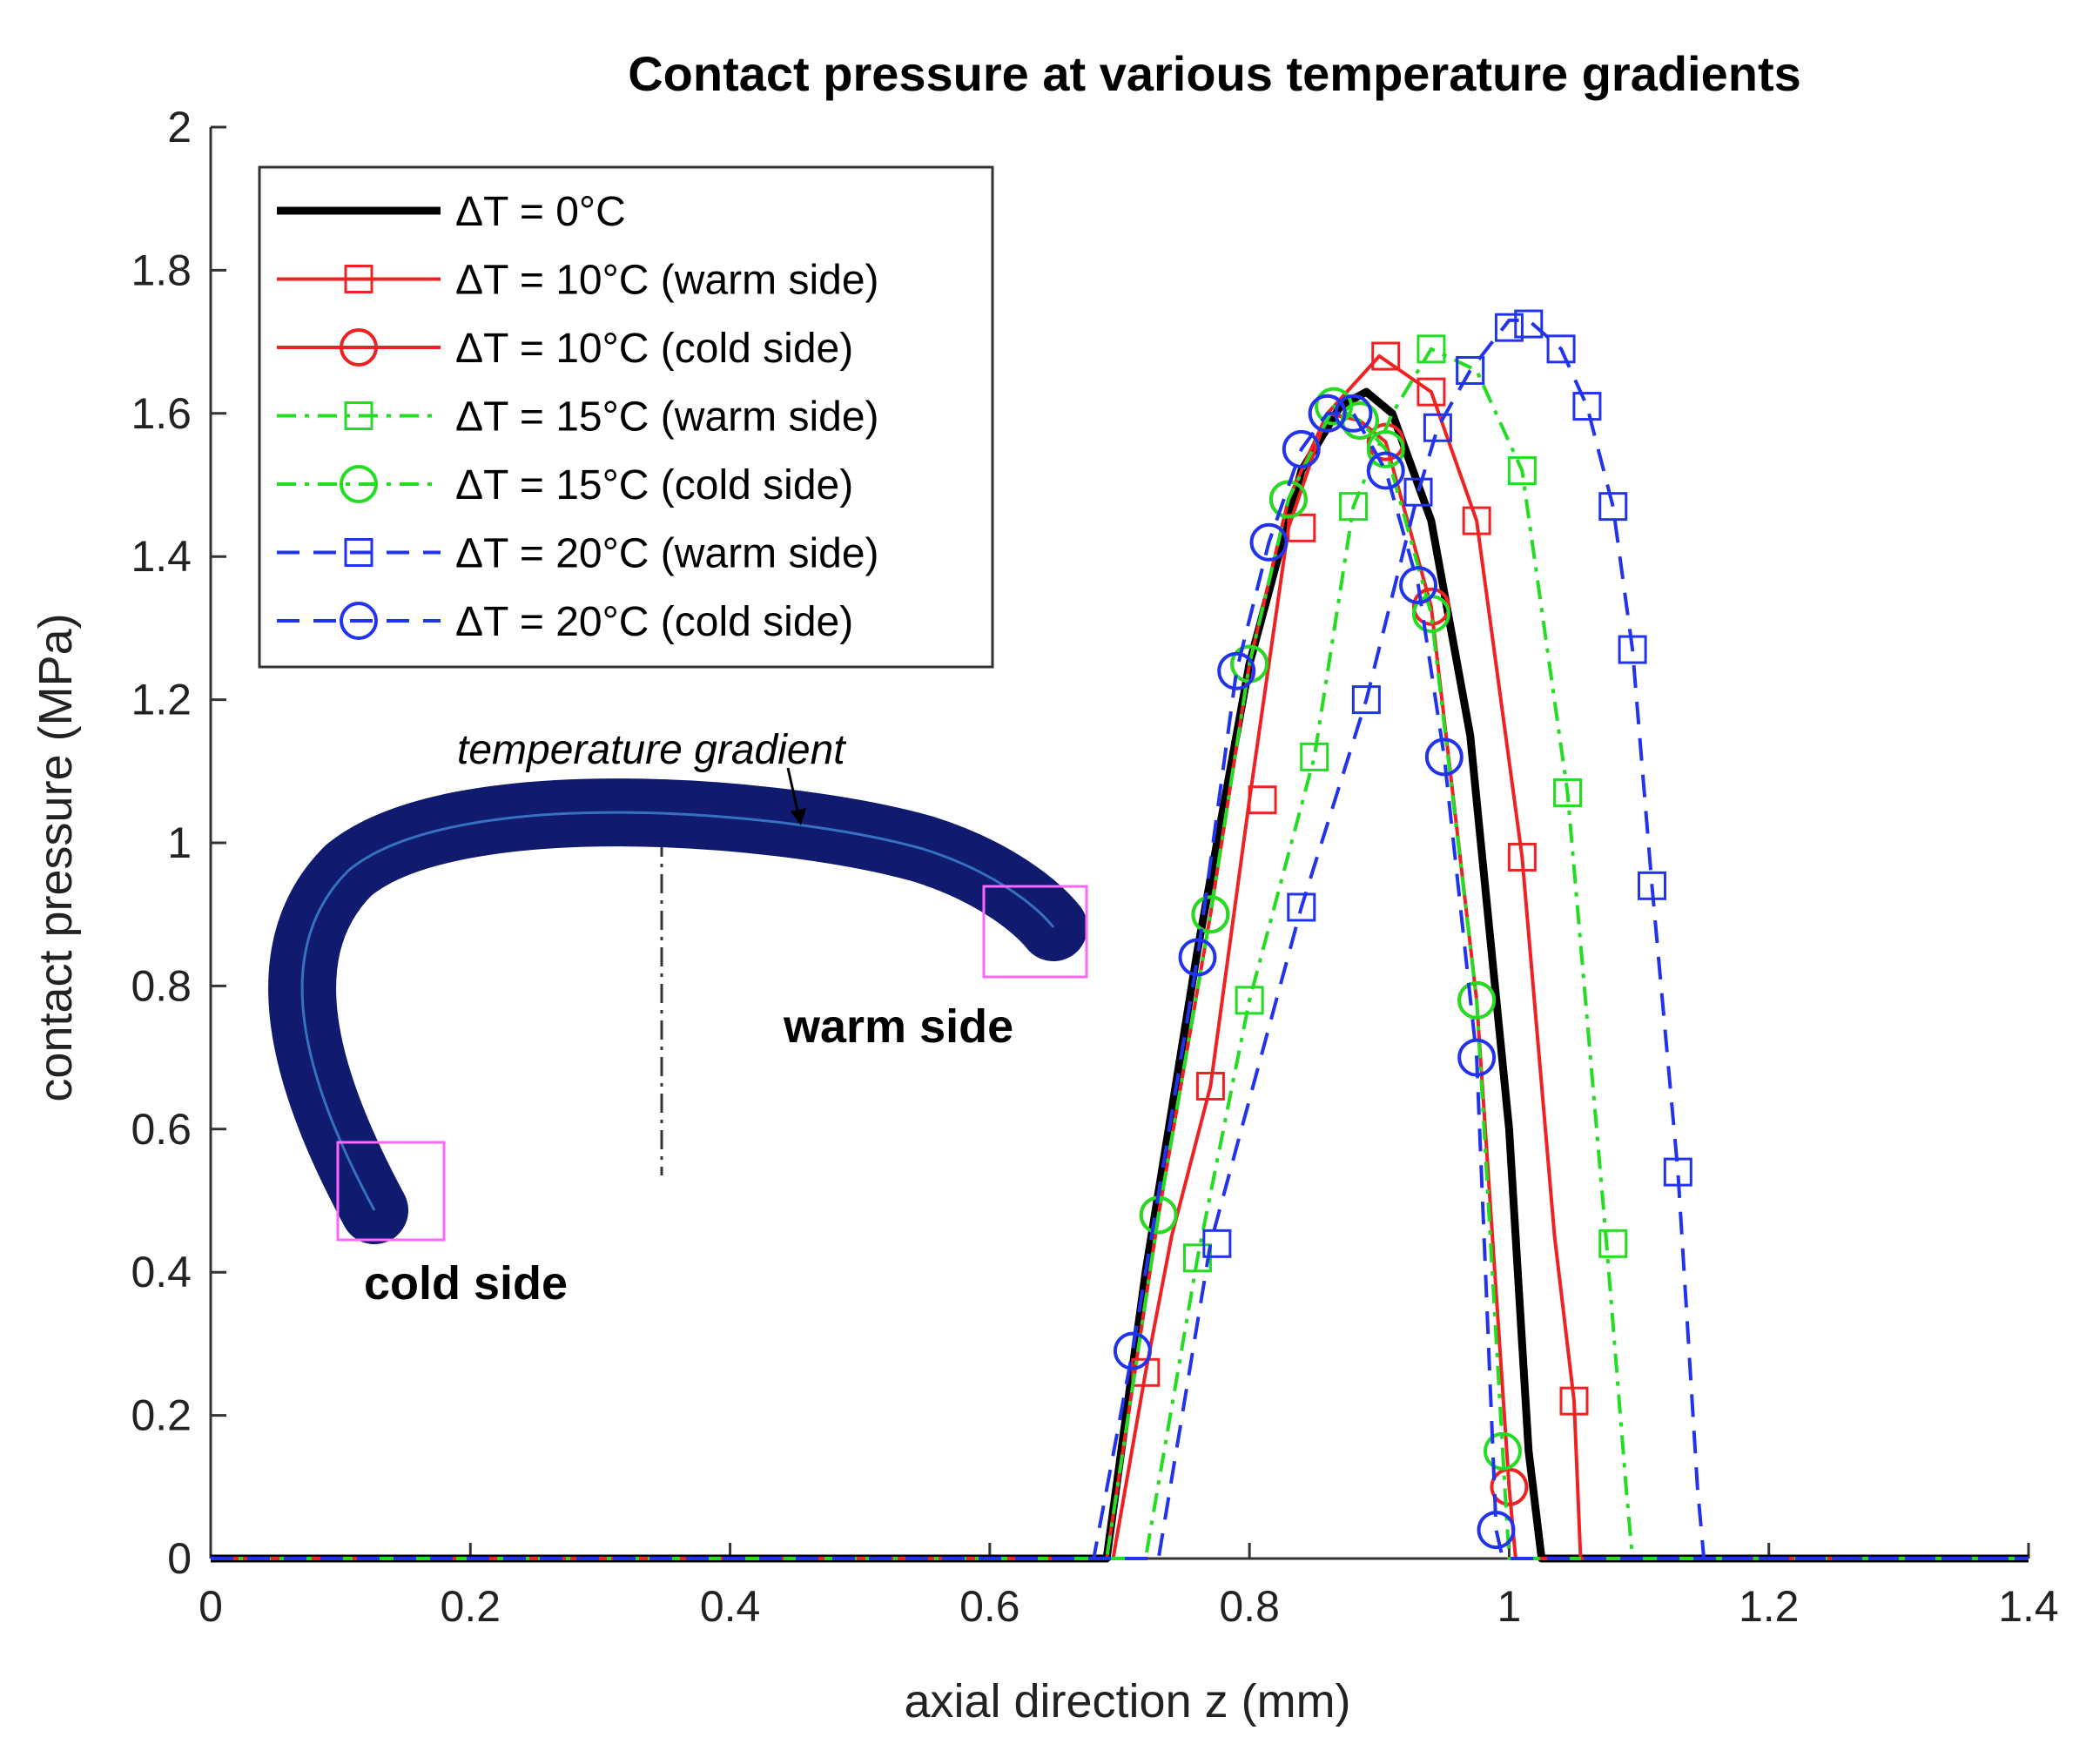 The image size is (2086, 1764). What do you see at coordinates (667, 417) in the screenshot?
I see `legend-label: ΔT = 15°C (warm side)` at bounding box center [667, 417].